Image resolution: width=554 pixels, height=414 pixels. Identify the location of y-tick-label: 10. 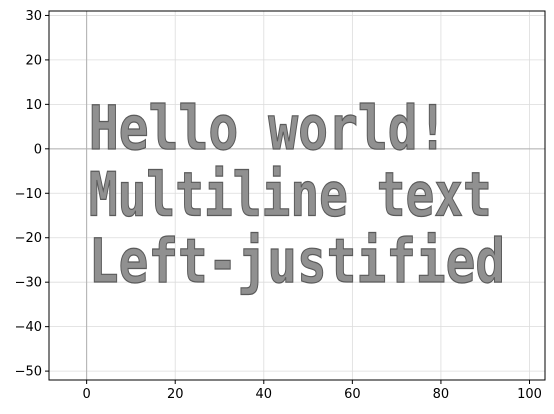
(33, 105).